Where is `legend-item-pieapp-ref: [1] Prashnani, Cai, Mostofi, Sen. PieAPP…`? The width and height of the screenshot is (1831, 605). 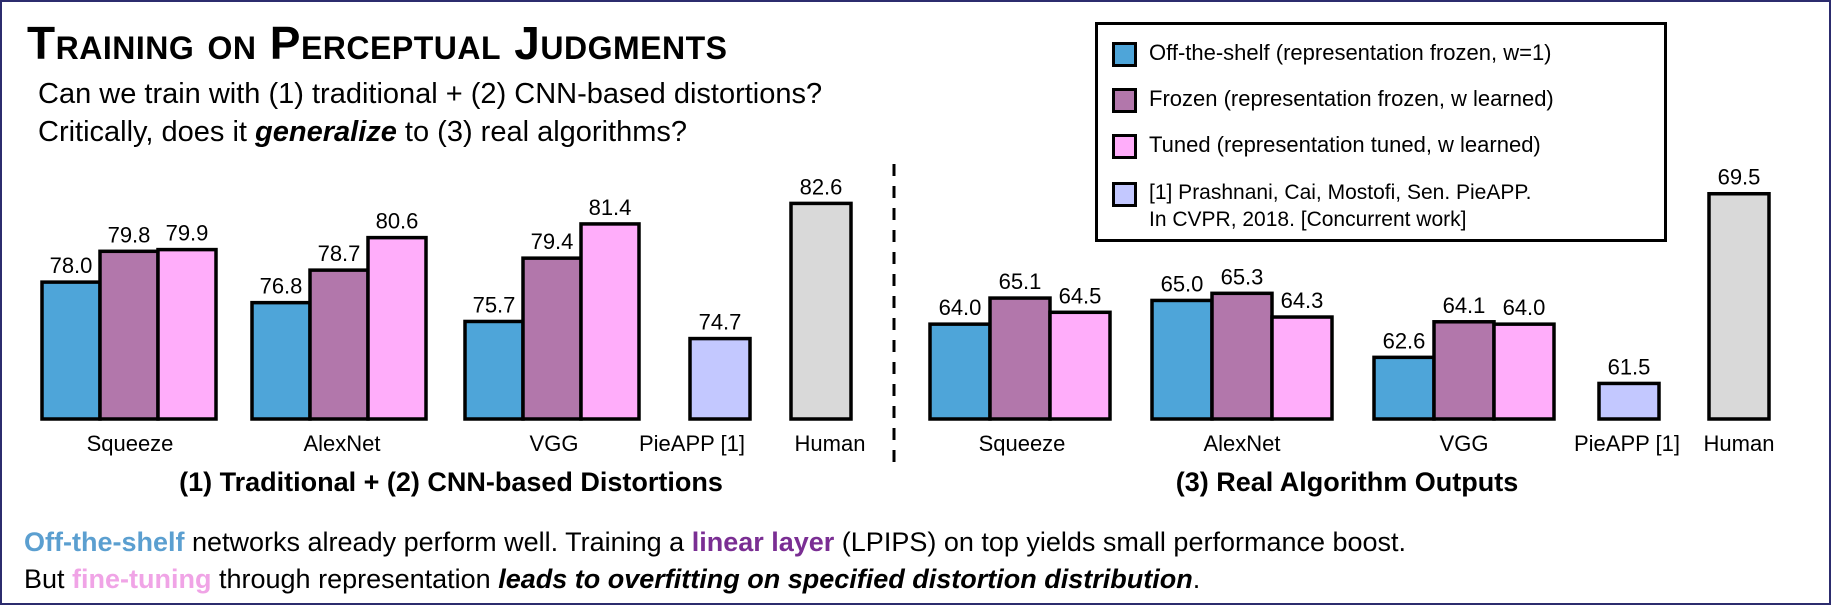 legend-item-pieapp-ref: [1] Prashnani, Cai, Mostofi, Sen. PieAPP… is located at coordinates (1321, 206).